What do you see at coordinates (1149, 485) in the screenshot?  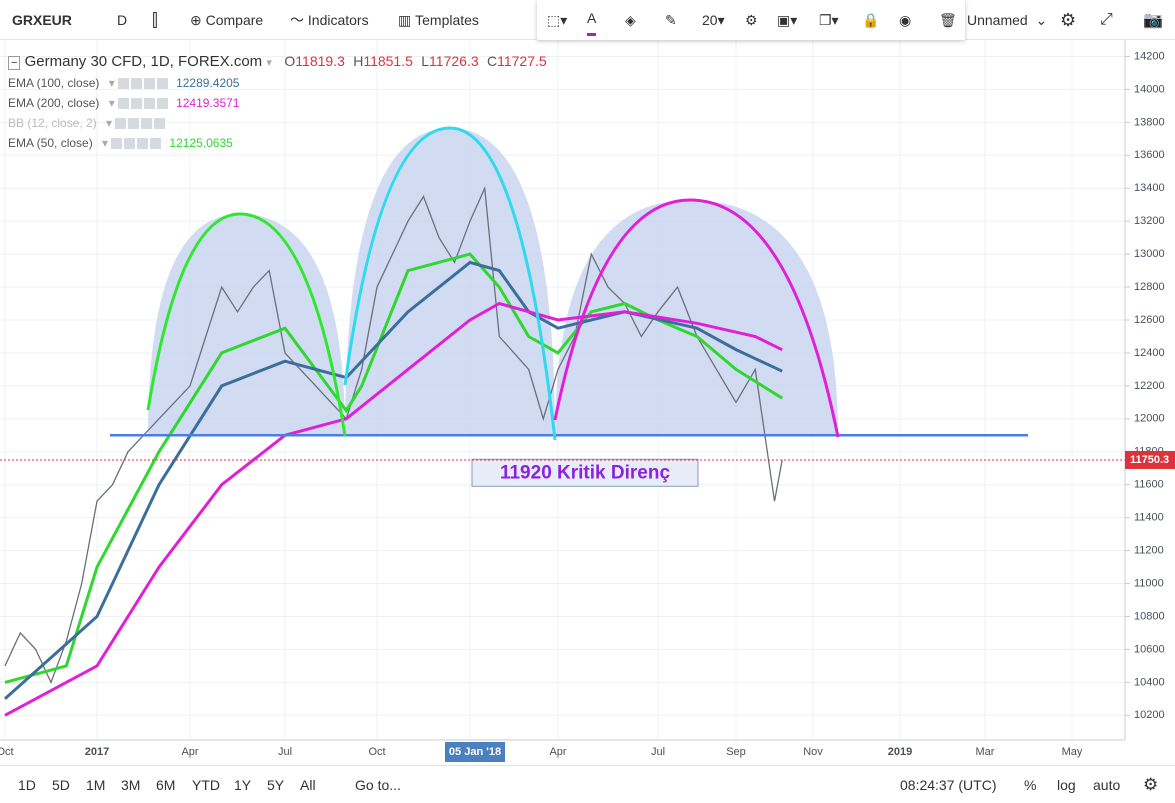 I see `y-tick-label: 11600` at bounding box center [1149, 485].